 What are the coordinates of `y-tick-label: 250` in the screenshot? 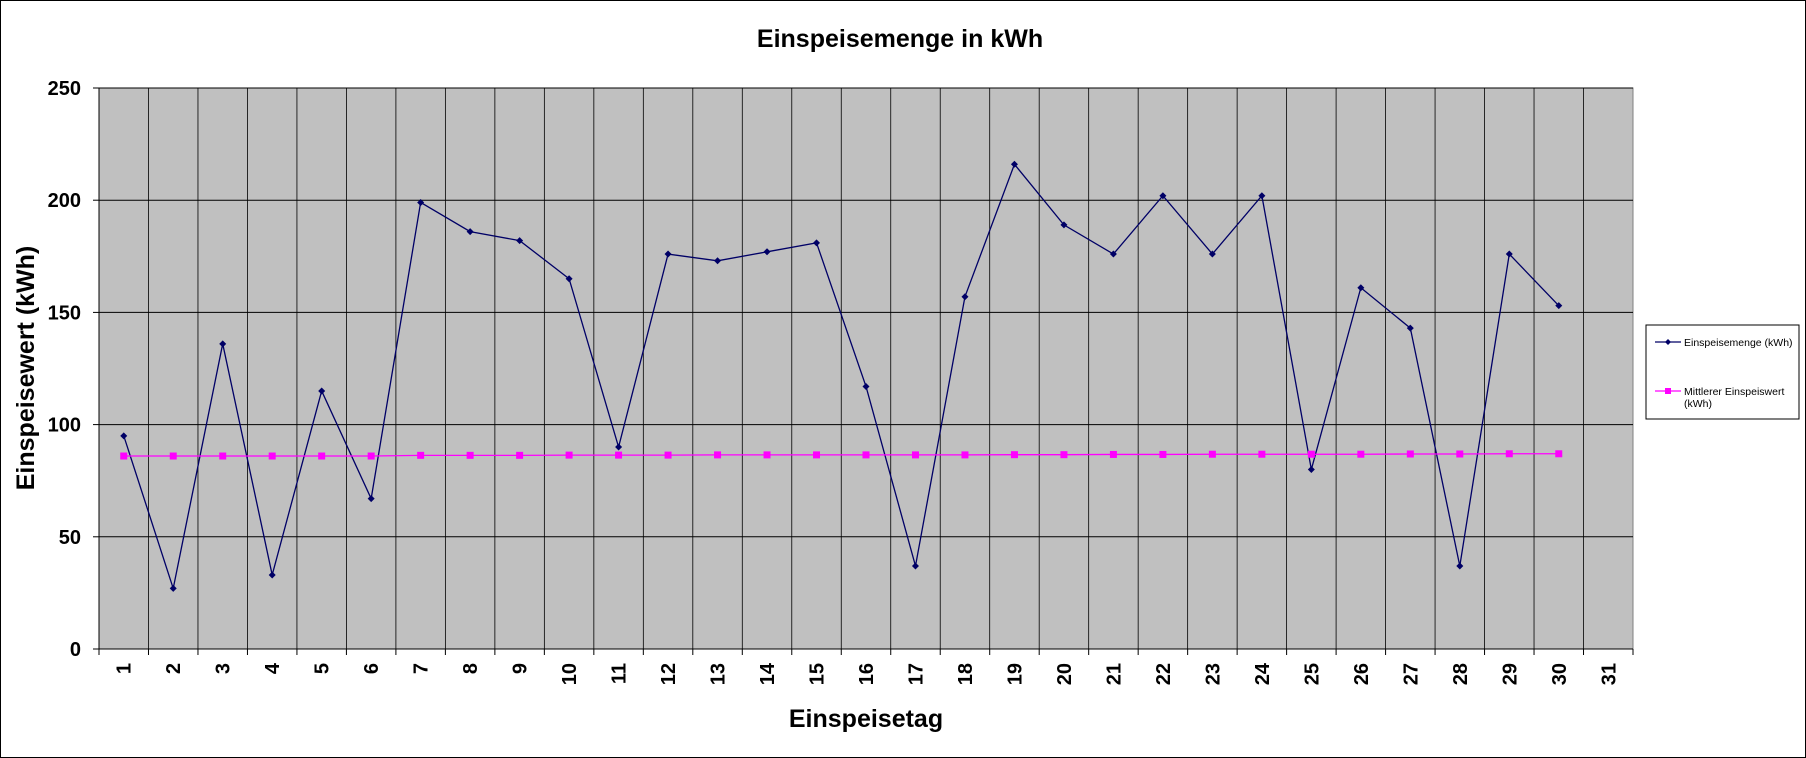 It's located at (64, 89).